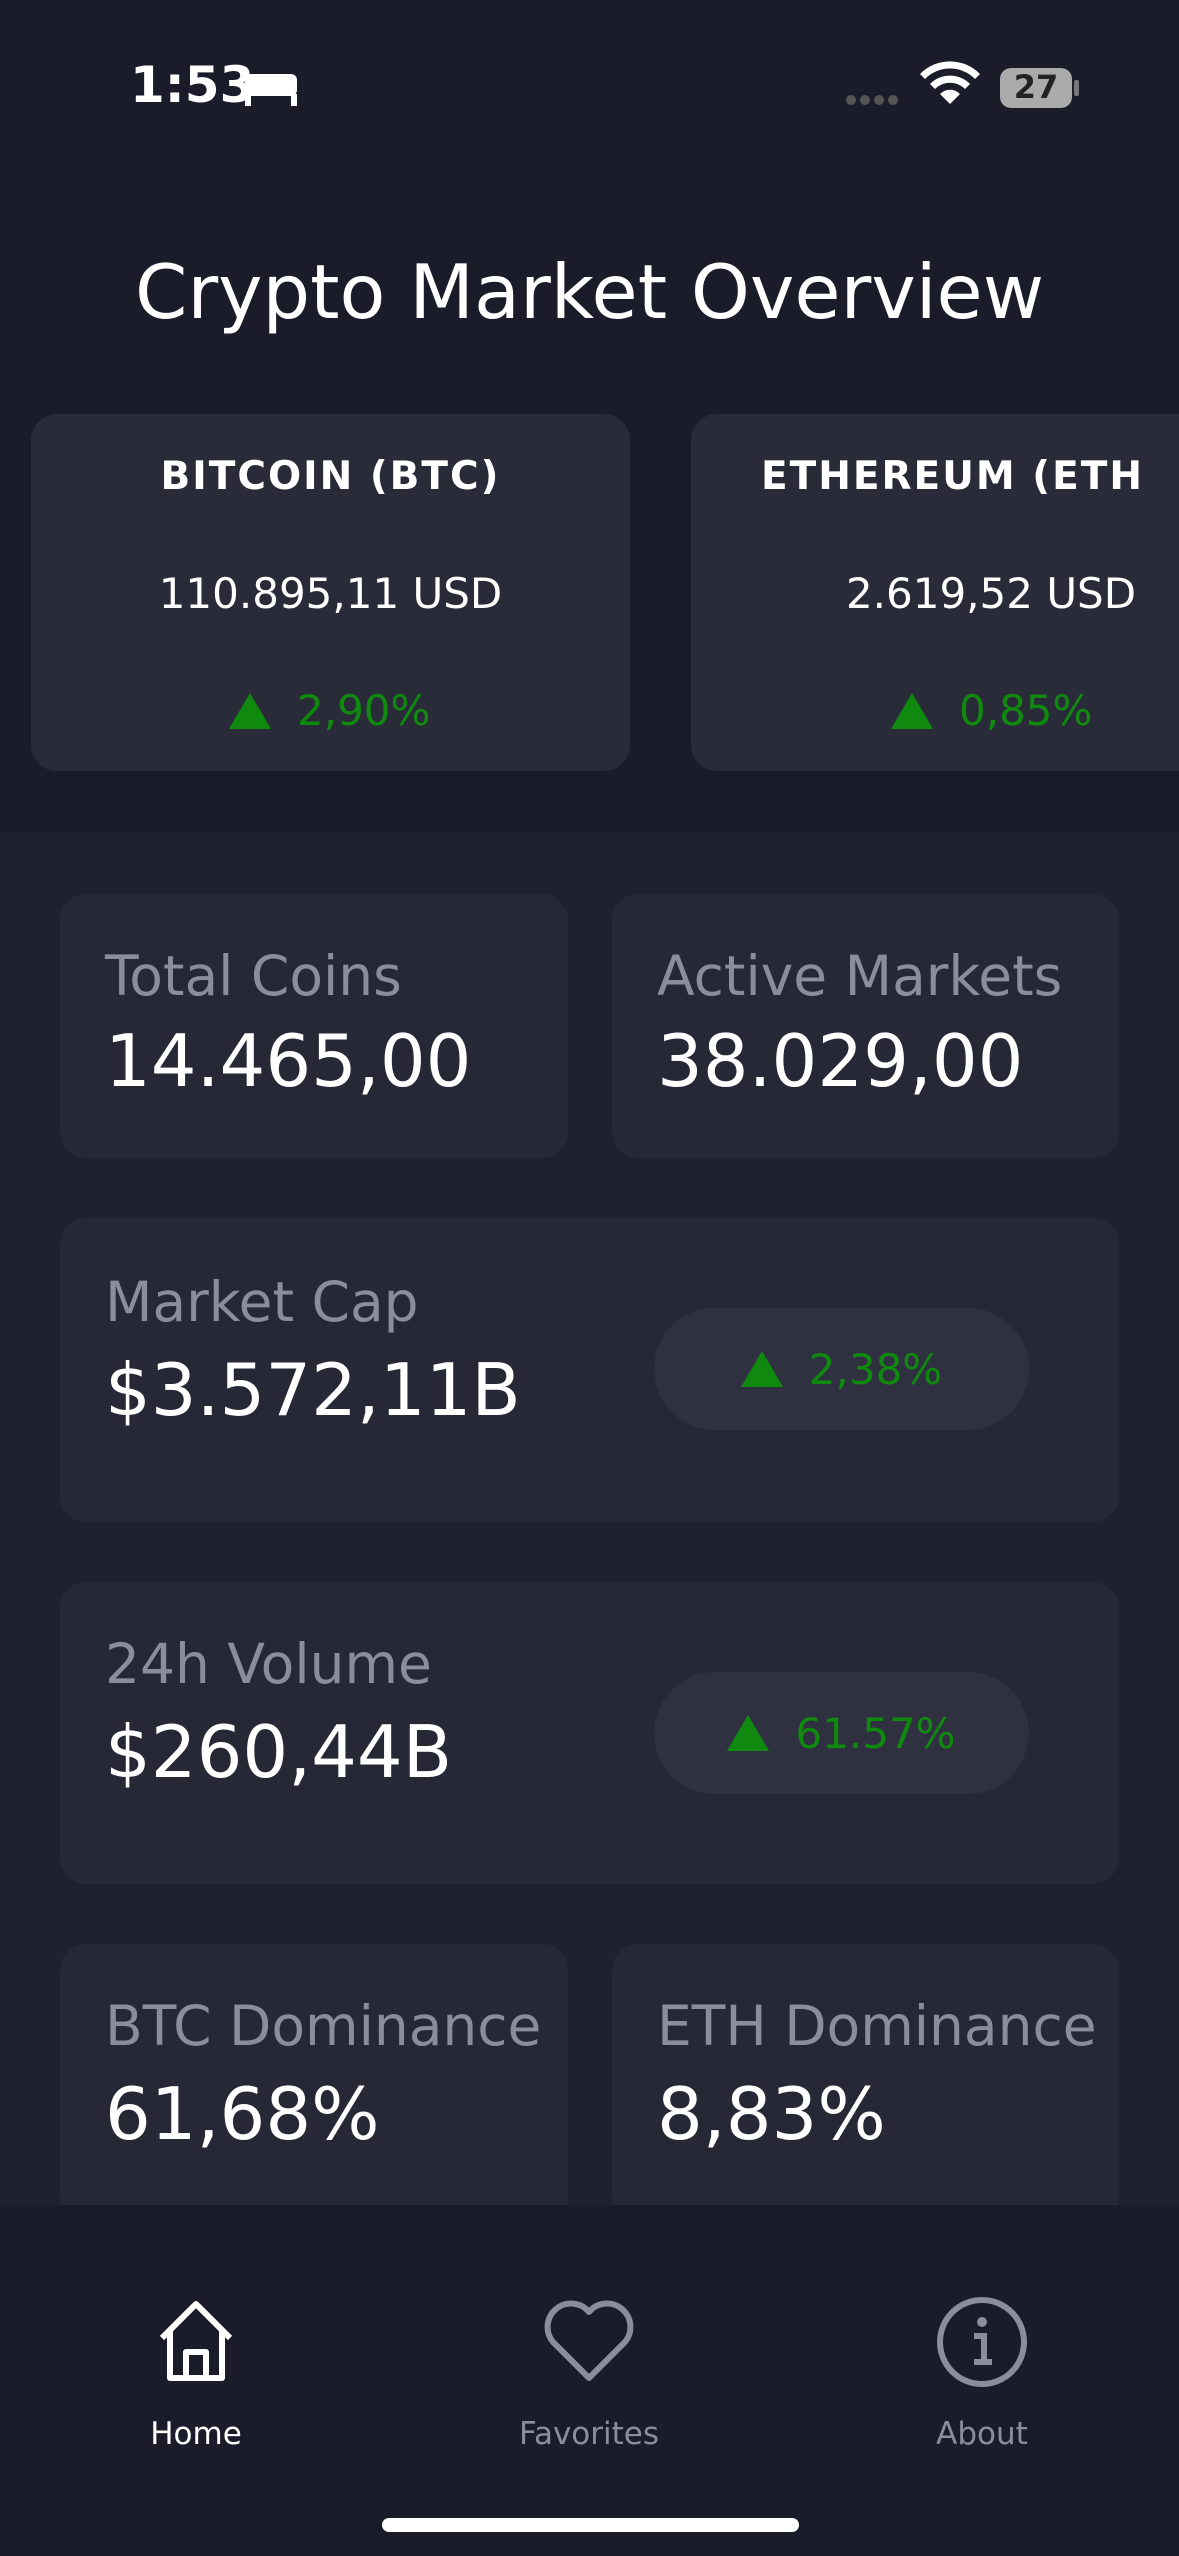 This screenshot has width=1179, height=2556. I want to click on change-text: 61.57%, so click(875, 1733).